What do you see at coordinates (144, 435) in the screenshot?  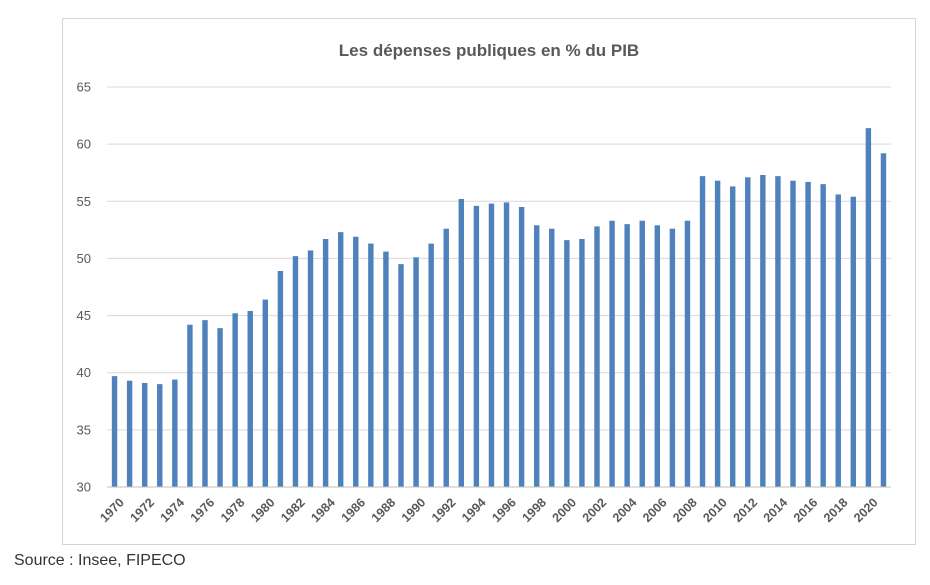 I see `bar-1972` at bounding box center [144, 435].